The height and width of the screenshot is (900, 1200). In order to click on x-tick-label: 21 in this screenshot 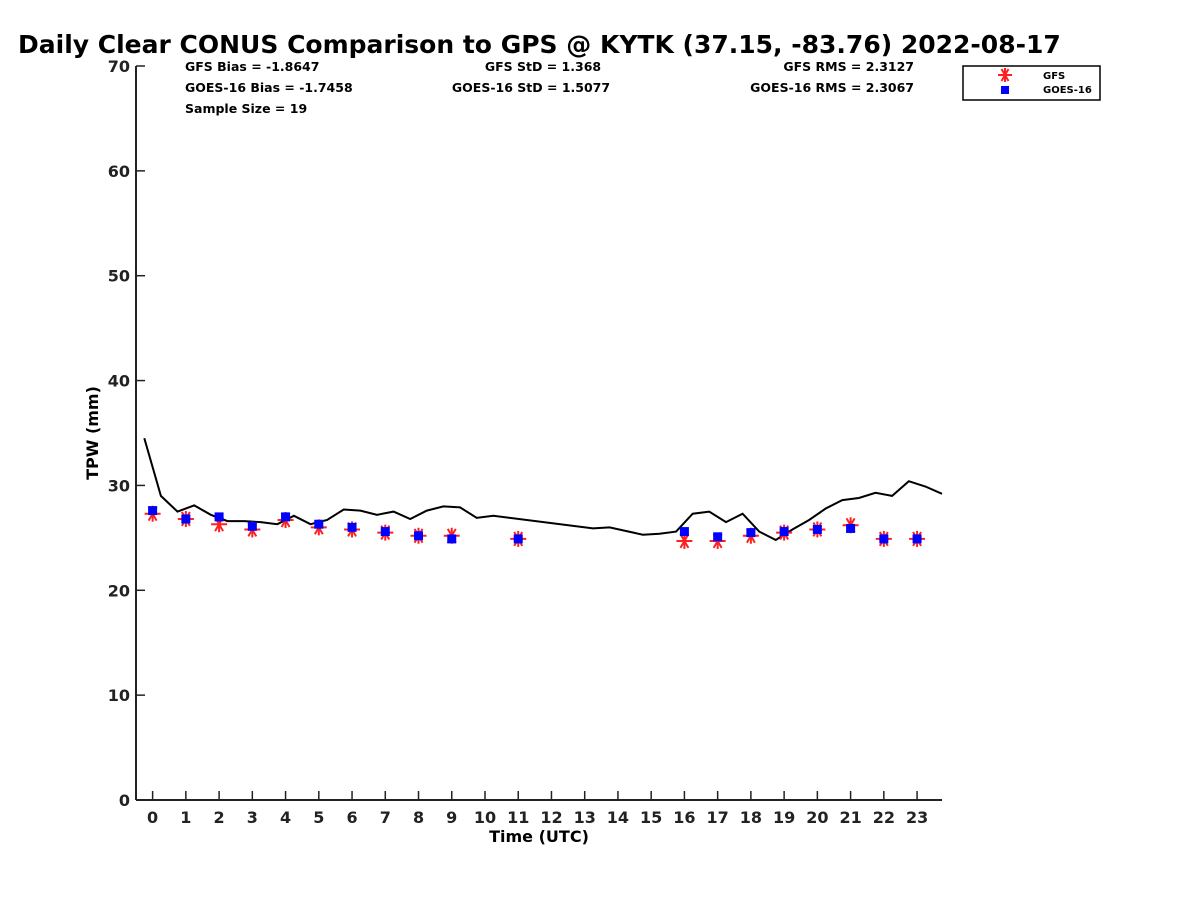, I will do `click(850, 817)`.